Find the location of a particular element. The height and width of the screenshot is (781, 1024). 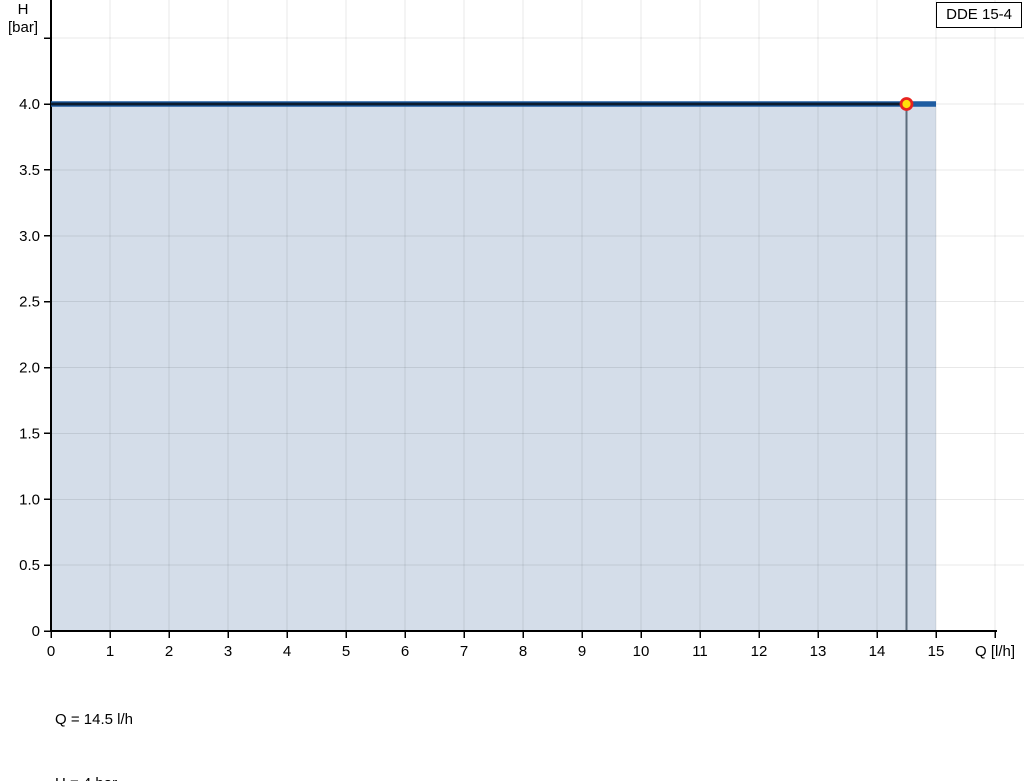

x-tick-label: 5 is located at coordinates (346, 651).